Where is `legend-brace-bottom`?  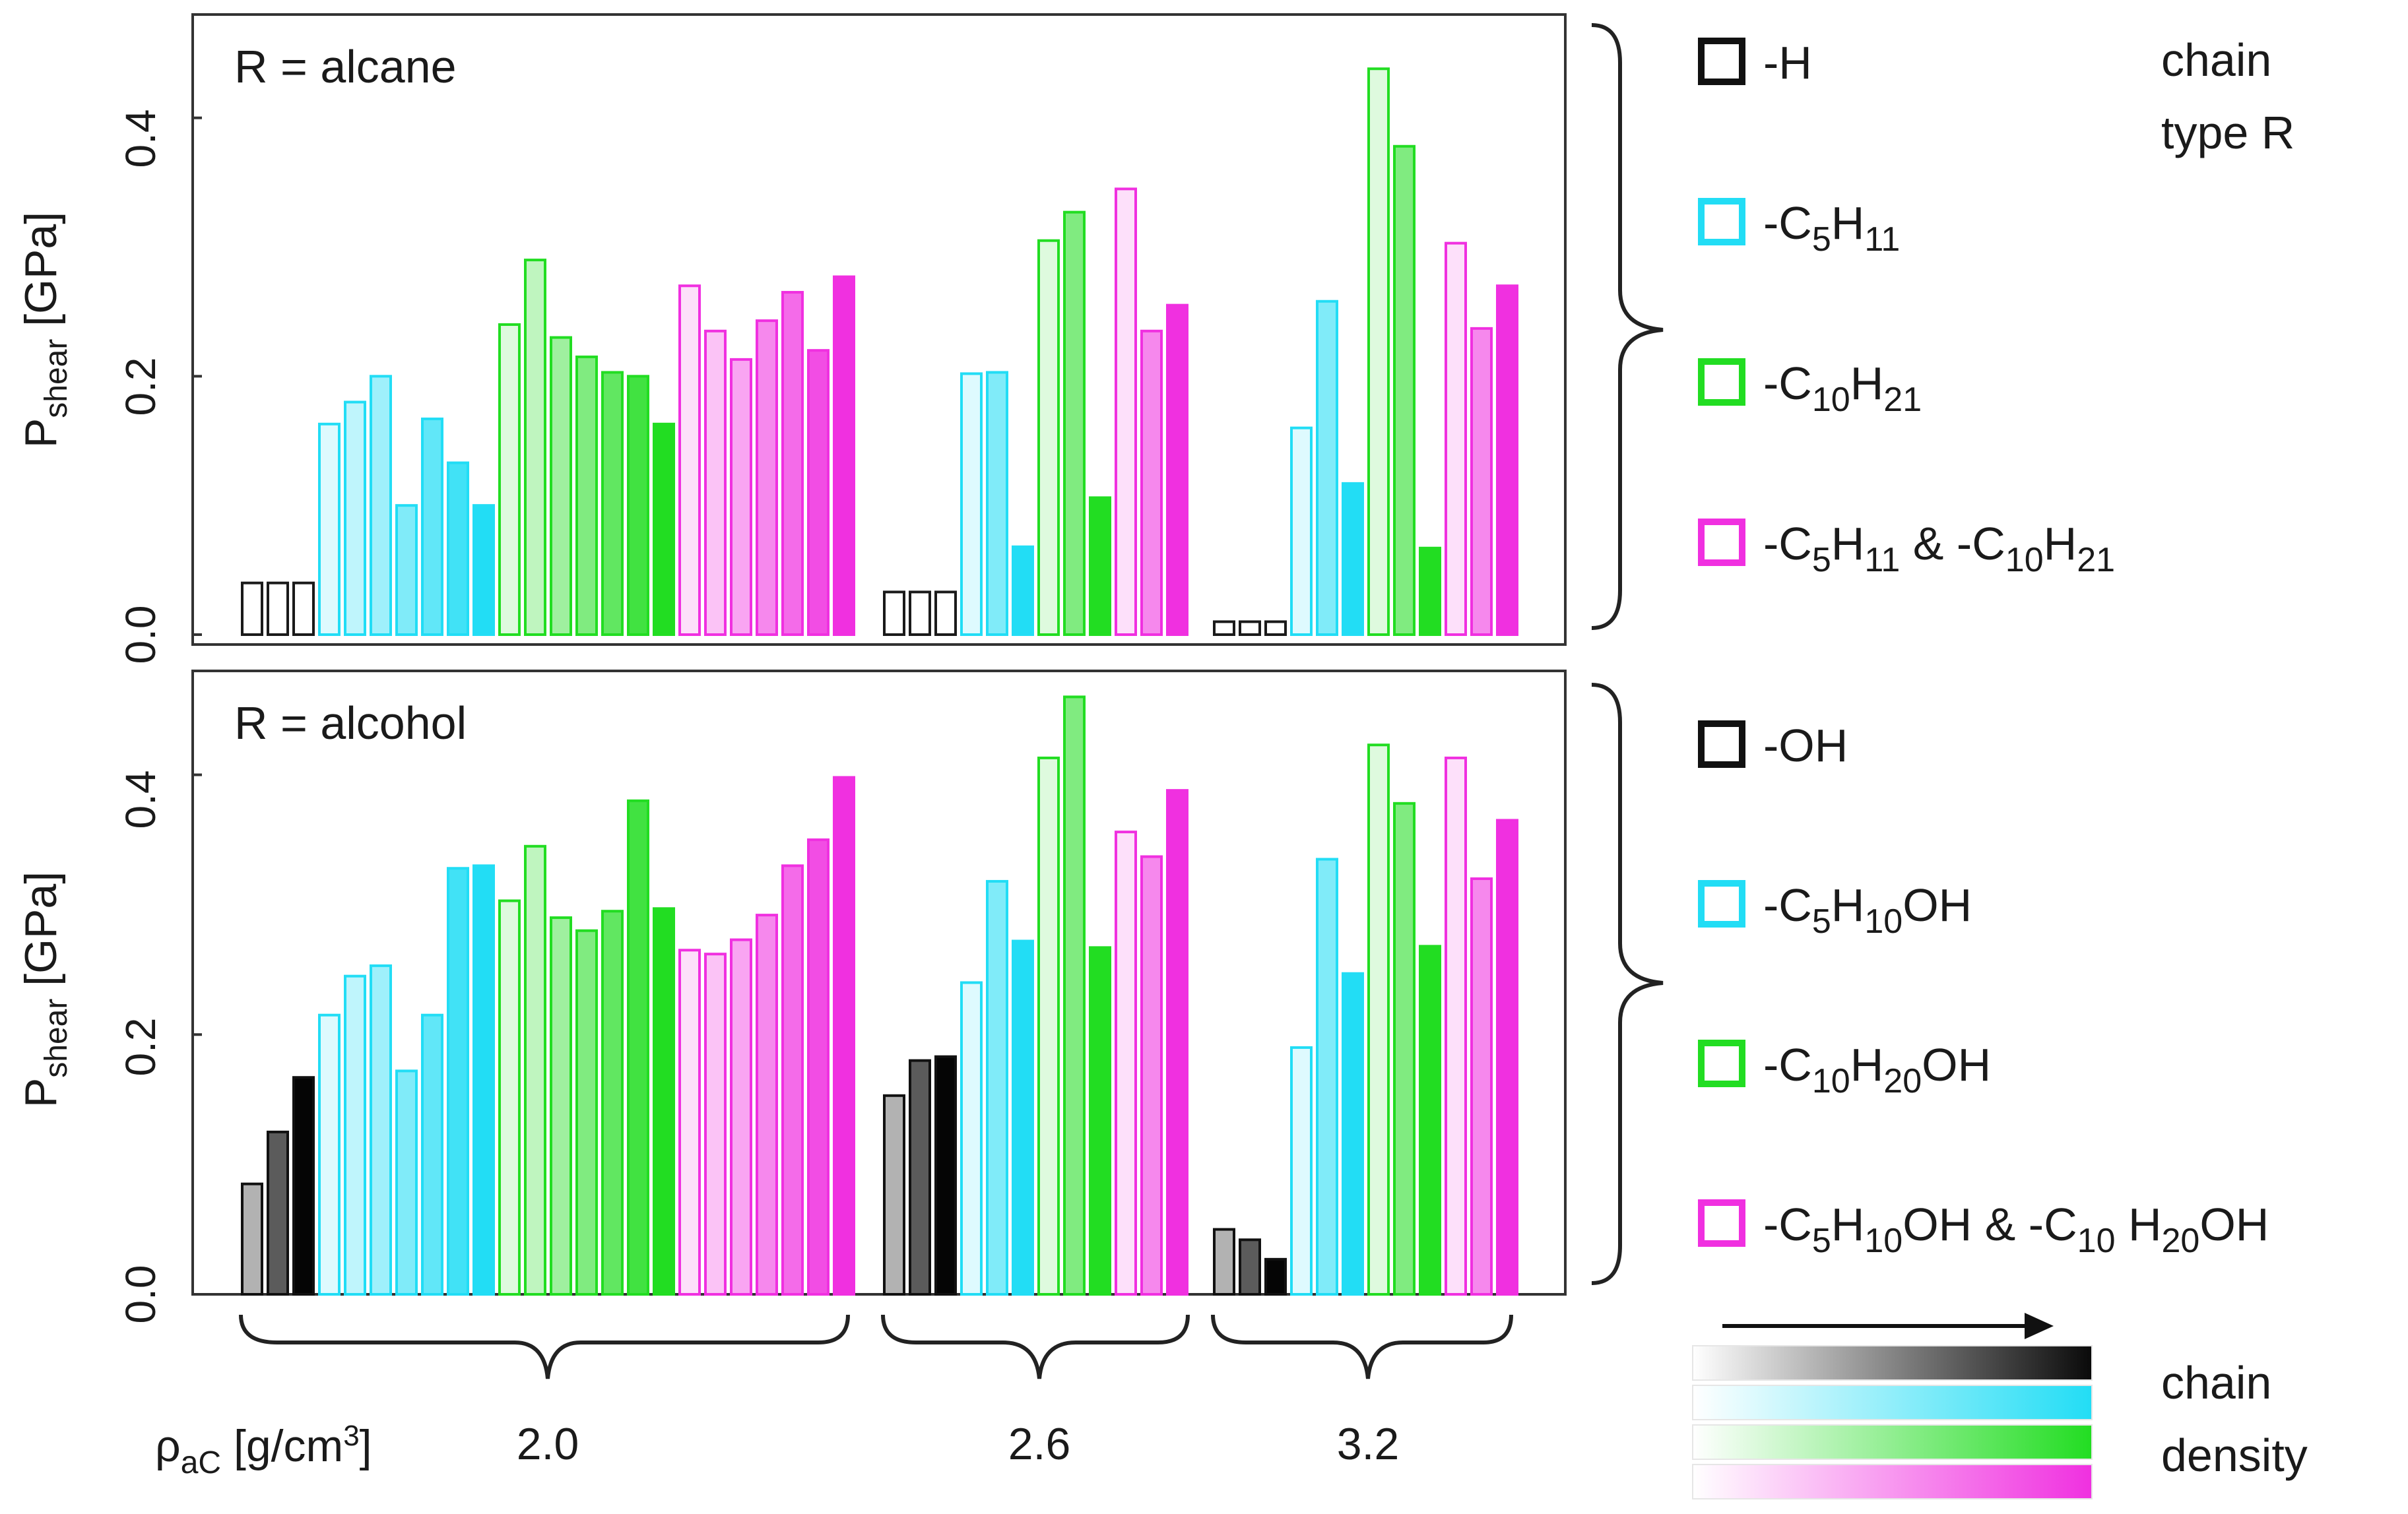
legend-brace-bottom is located at coordinates (1628, 984).